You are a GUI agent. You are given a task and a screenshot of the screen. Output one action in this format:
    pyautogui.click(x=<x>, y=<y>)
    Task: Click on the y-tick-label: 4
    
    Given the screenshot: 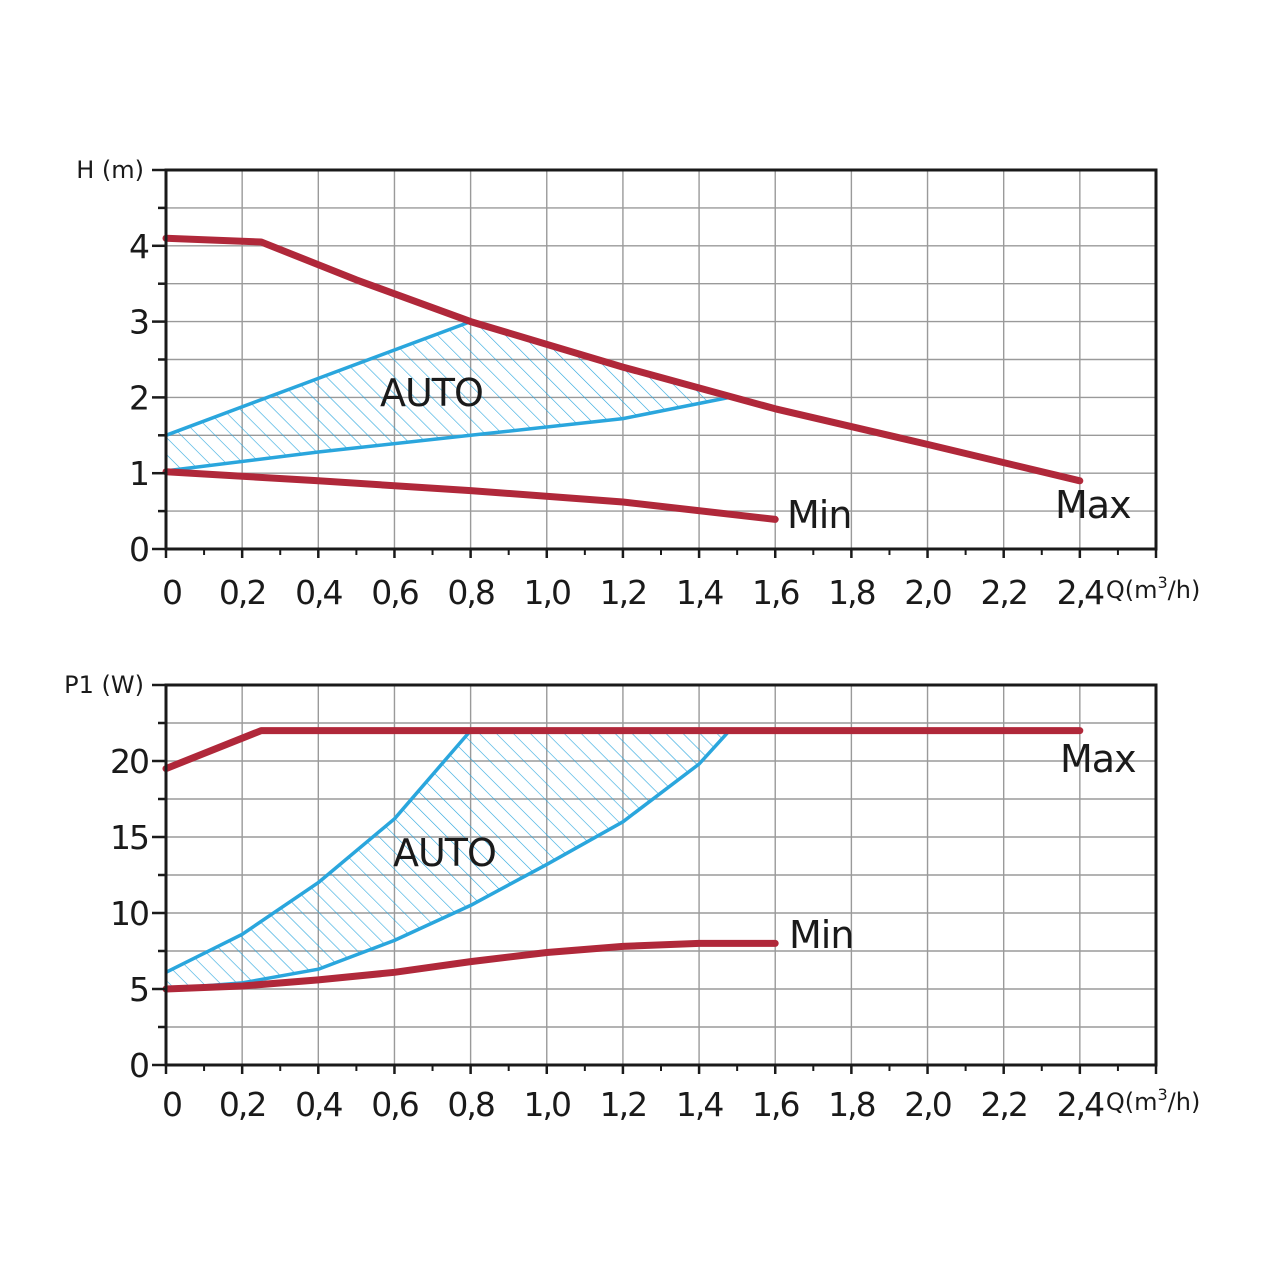 What is the action you would take?
    pyautogui.click(x=139, y=246)
    